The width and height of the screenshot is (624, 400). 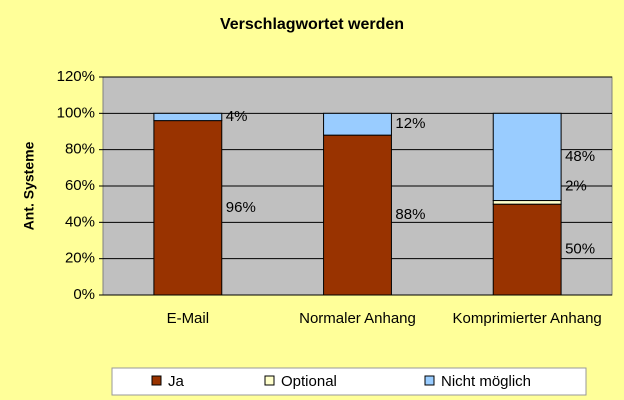 What do you see at coordinates (309, 381) in the screenshot?
I see `legend-label: Optional` at bounding box center [309, 381].